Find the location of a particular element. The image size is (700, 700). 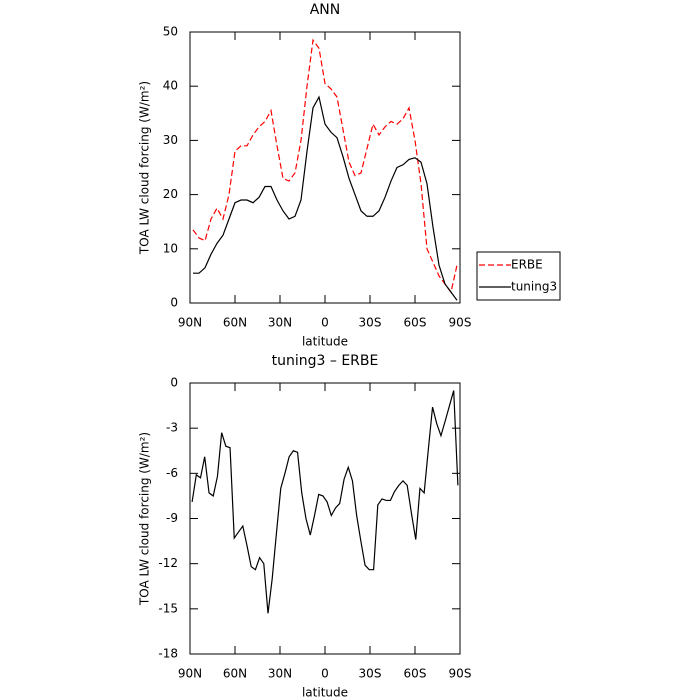

chart-title: ANN is located at coordinates (325, 10).